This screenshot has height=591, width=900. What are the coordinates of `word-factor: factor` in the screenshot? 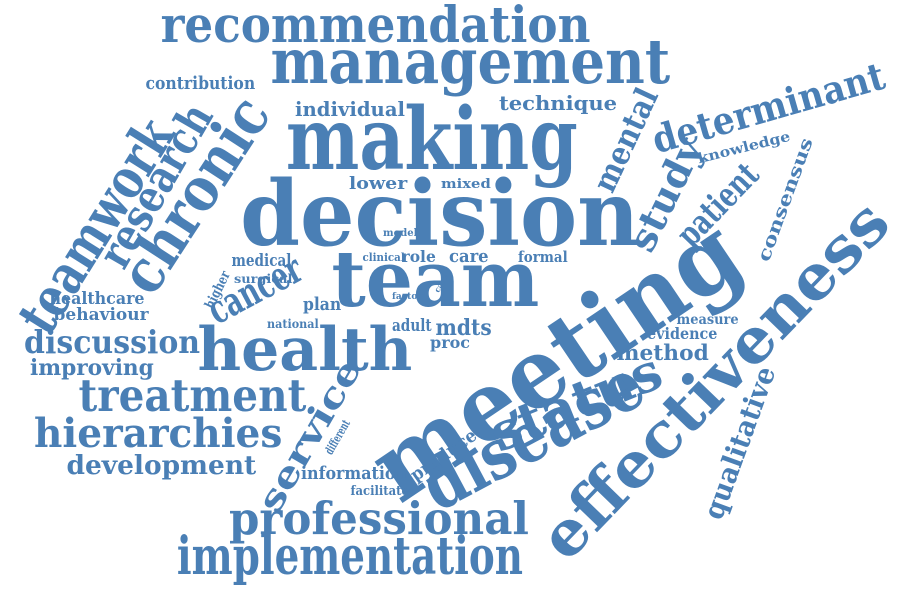 It's located at (407, 296).